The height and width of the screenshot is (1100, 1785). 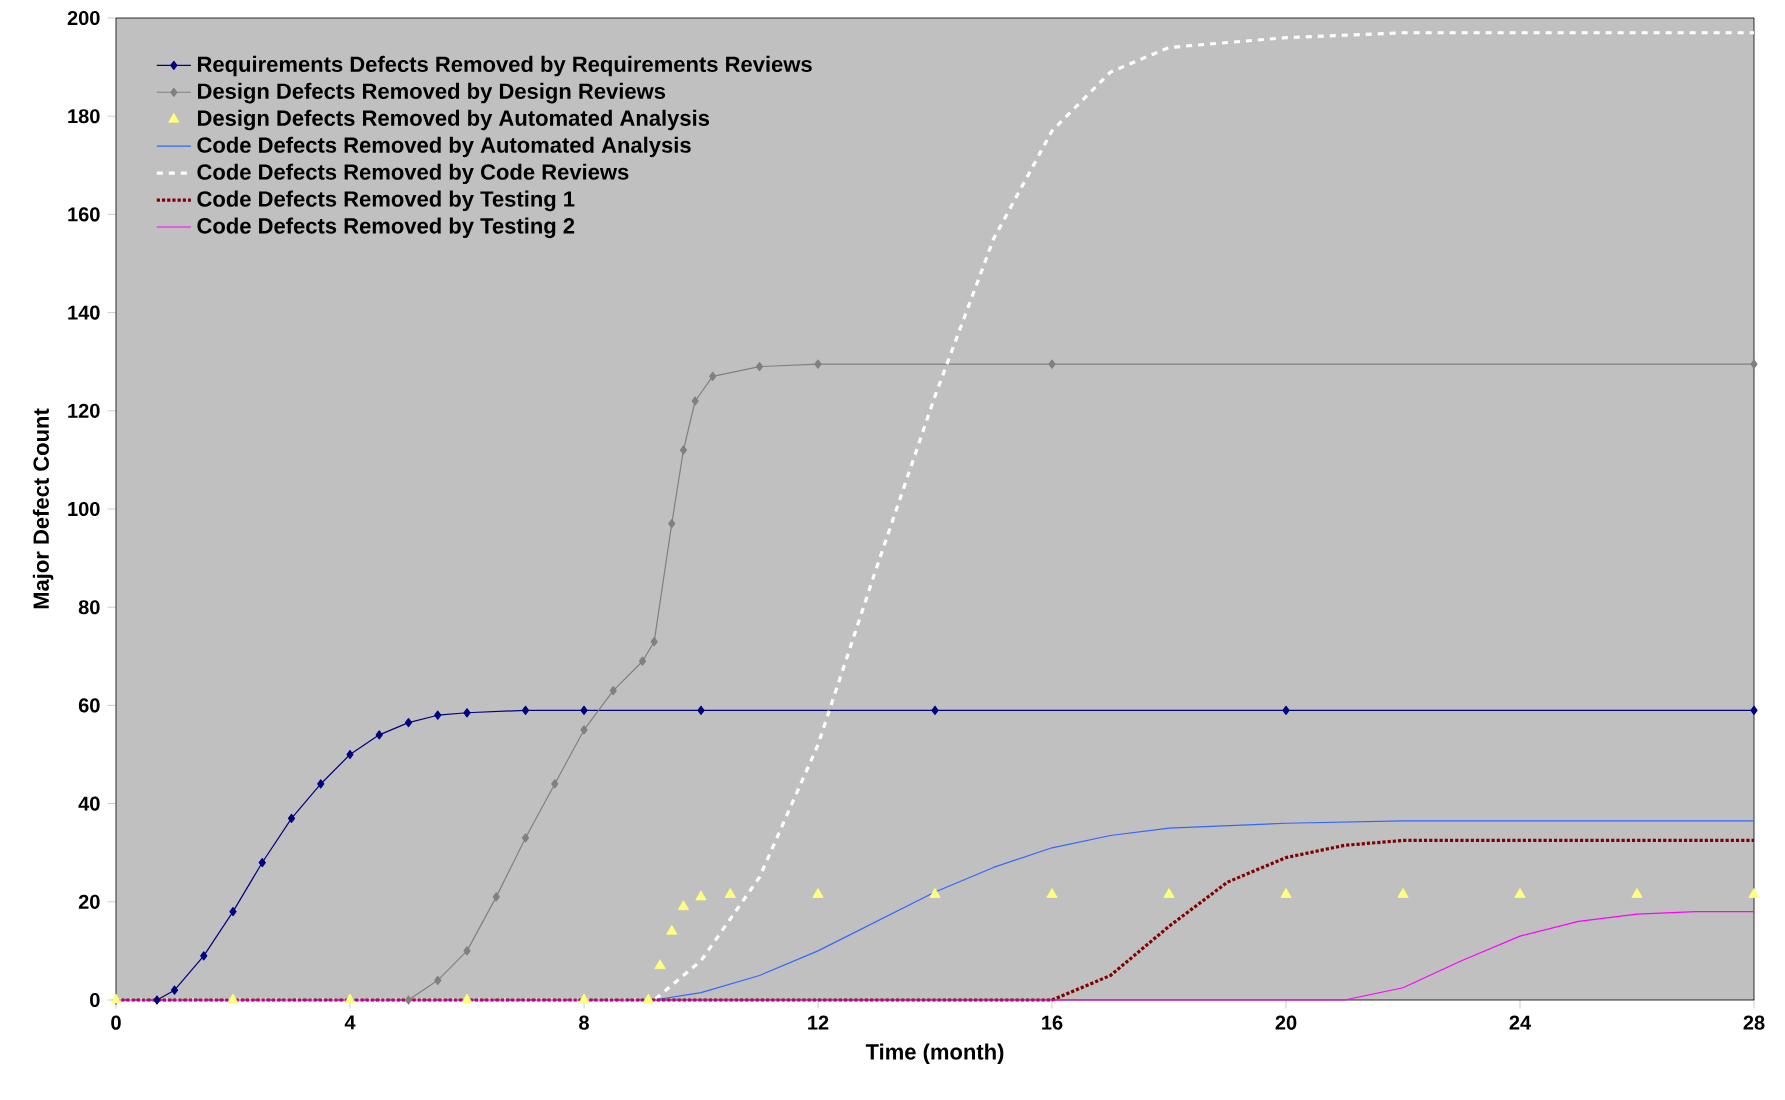 What do you see at coordinates (386, 228) in the screenshot?
I see `legend-label: Code Defects Removed by Testing 2` at bounding box center [386, 228].